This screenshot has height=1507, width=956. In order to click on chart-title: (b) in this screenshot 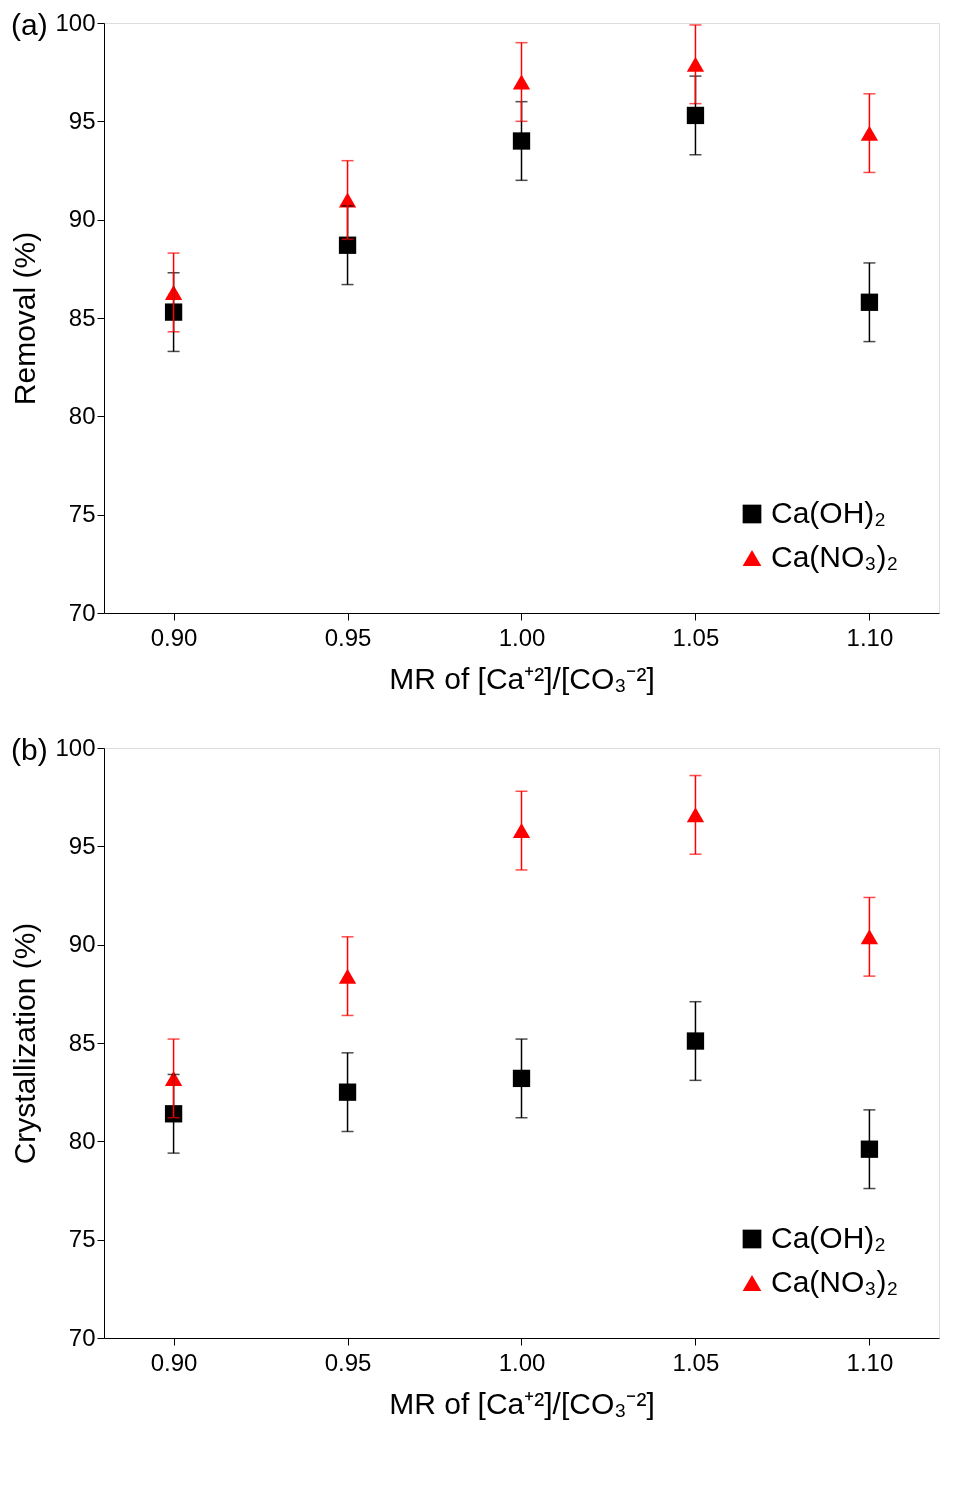, I will do `click(29, 749)`.